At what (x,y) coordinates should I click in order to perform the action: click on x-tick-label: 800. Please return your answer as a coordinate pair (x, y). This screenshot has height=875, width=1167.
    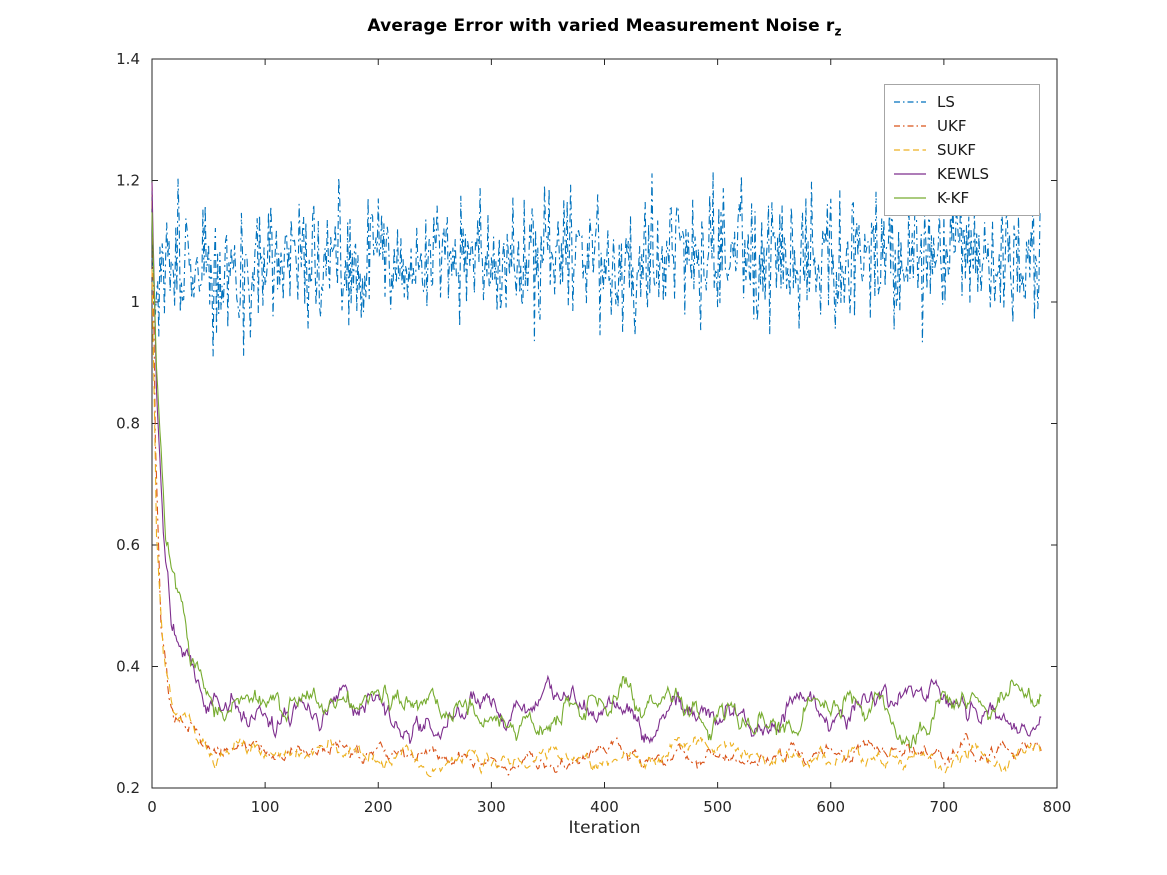
    Looking at the image, I should click on (1057, 807).